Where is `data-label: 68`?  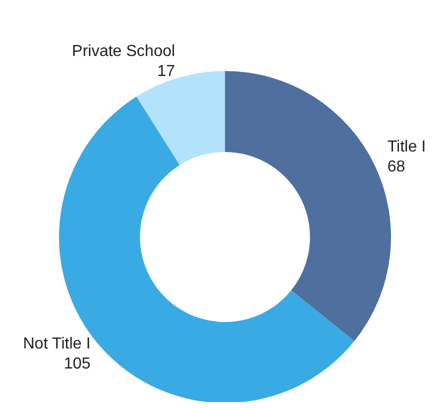
data-label: 68 is located at coordinates (396, 167).